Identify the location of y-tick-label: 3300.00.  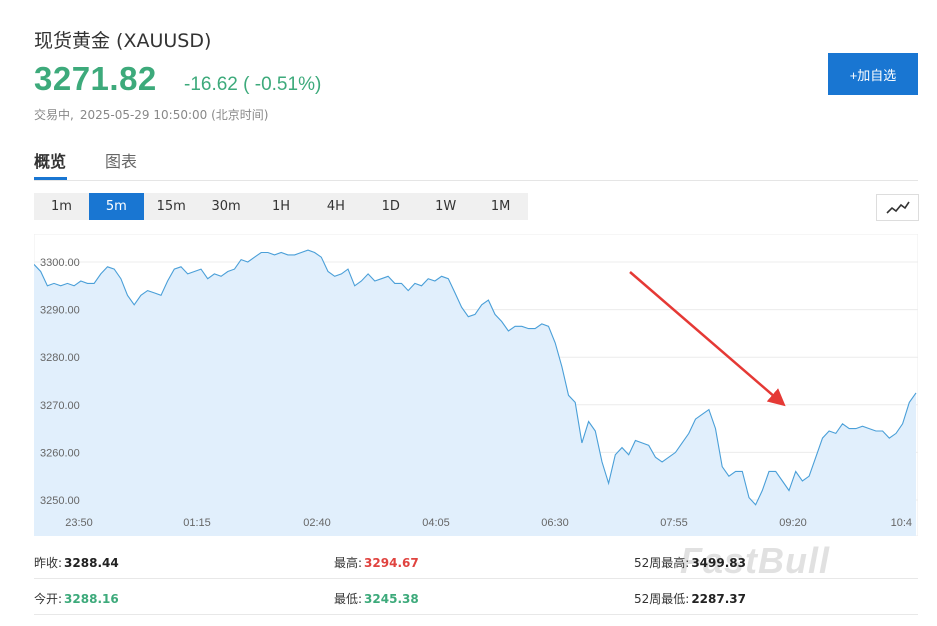
(60, 263).